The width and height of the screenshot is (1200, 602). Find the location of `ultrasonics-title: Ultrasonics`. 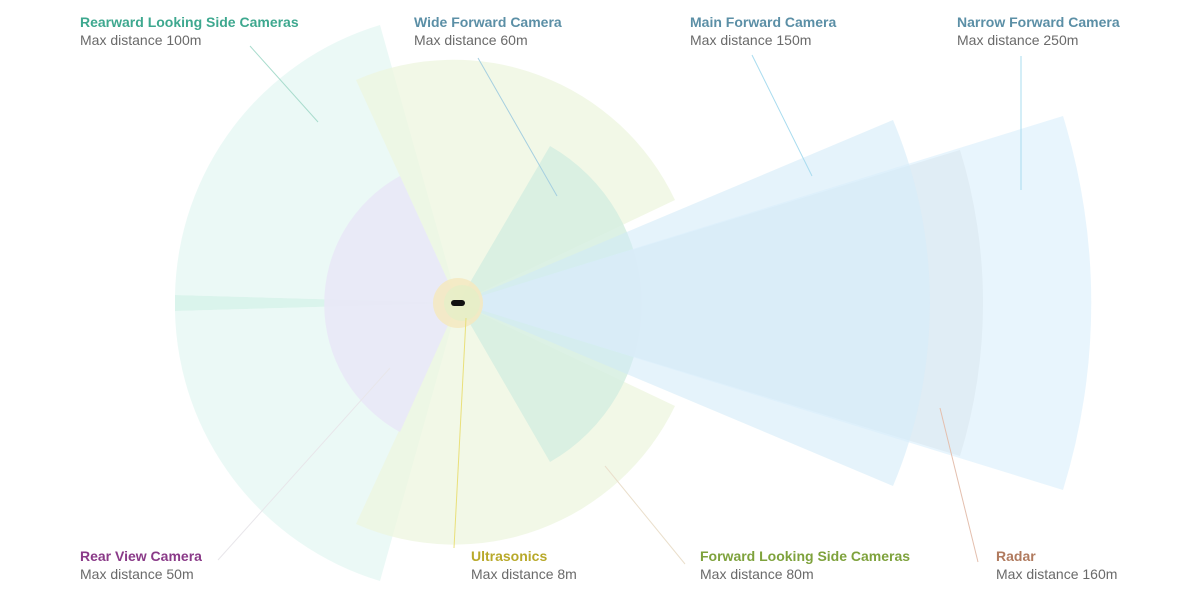

ultrasonics-title: Ultrasonics is located at coordinates (509, 556).